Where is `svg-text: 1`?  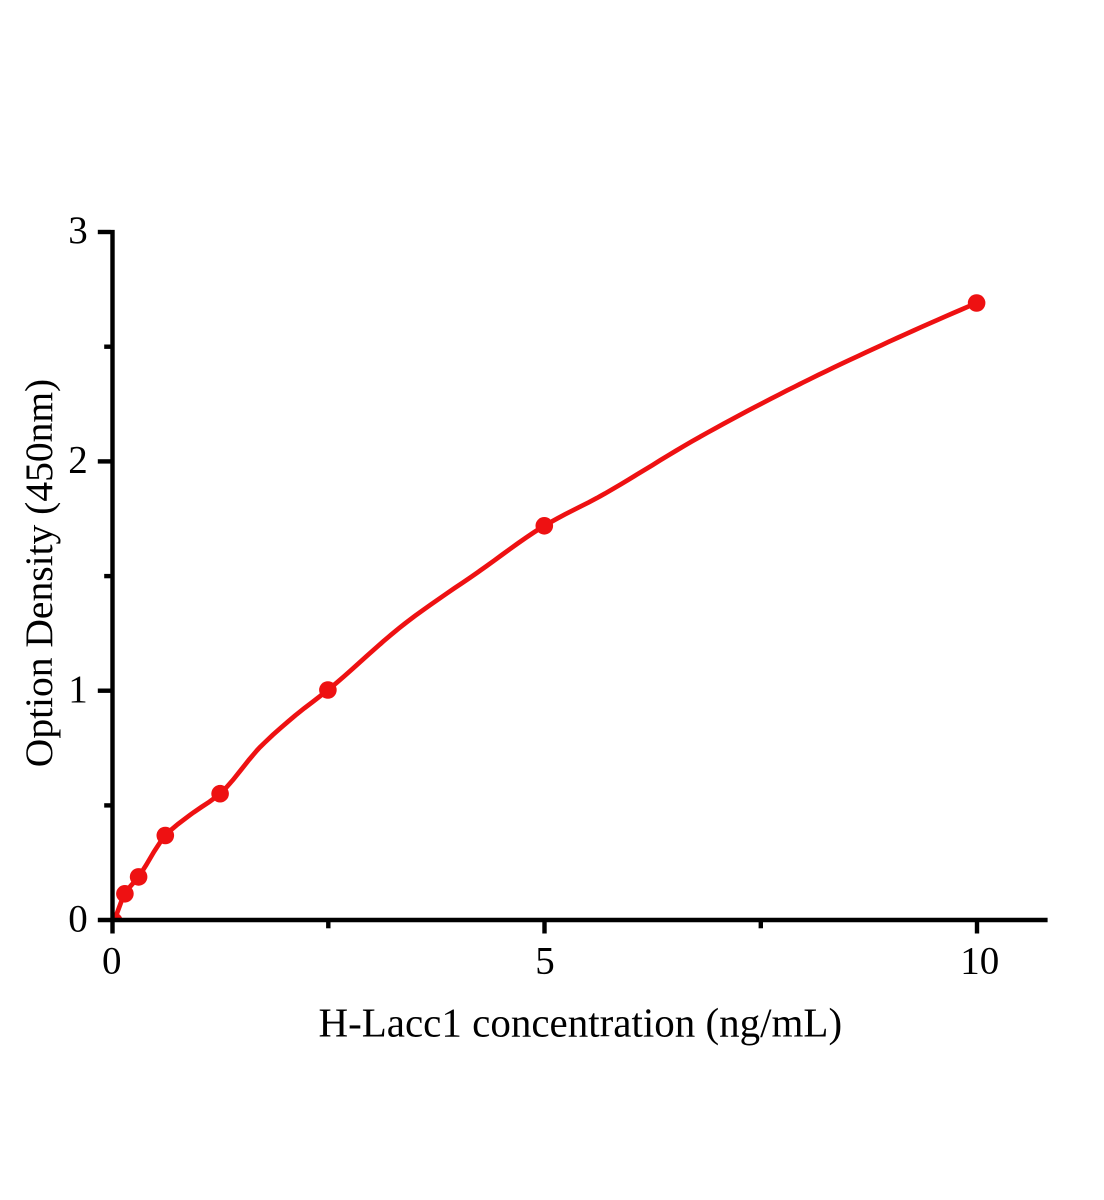 svg-text: 1 is located at coordinates (78, 689).